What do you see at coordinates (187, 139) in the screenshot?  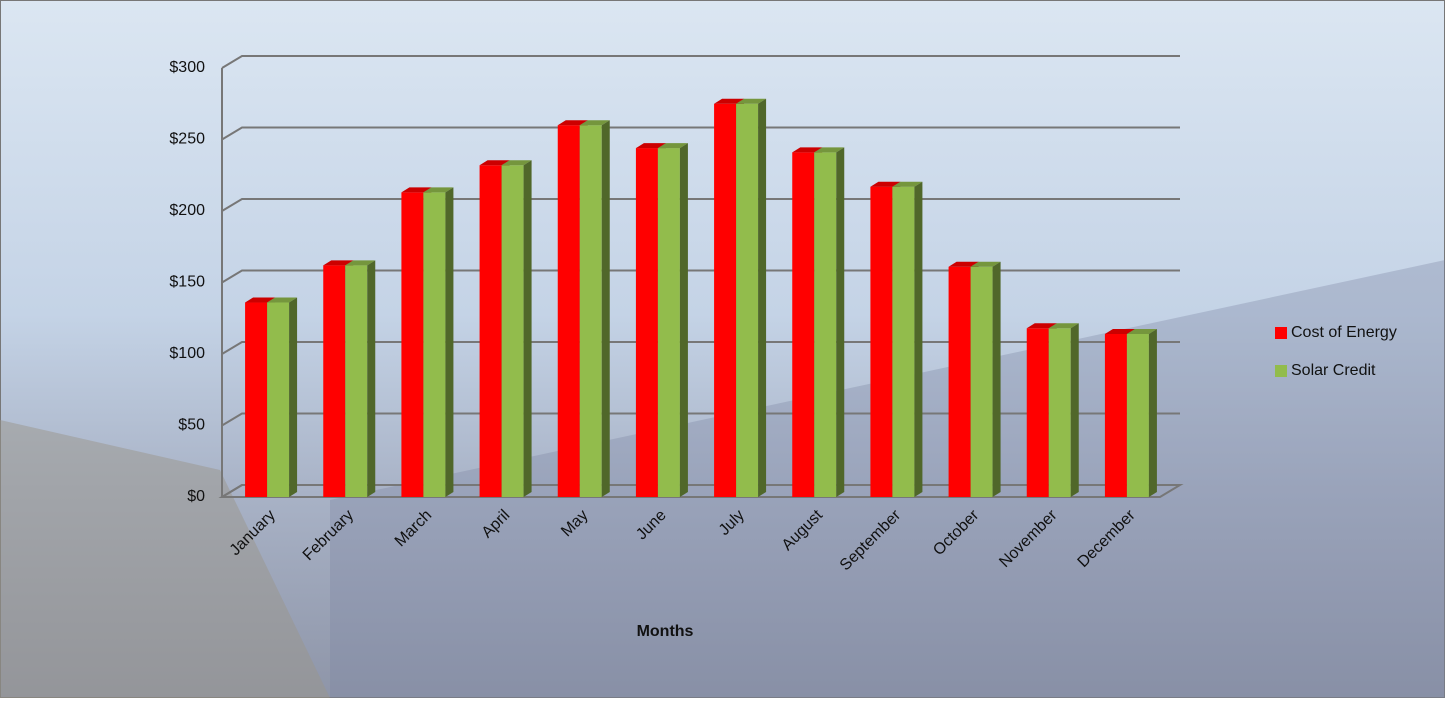 I see `y-tick-label: $250` at bounding box center [187, 139].